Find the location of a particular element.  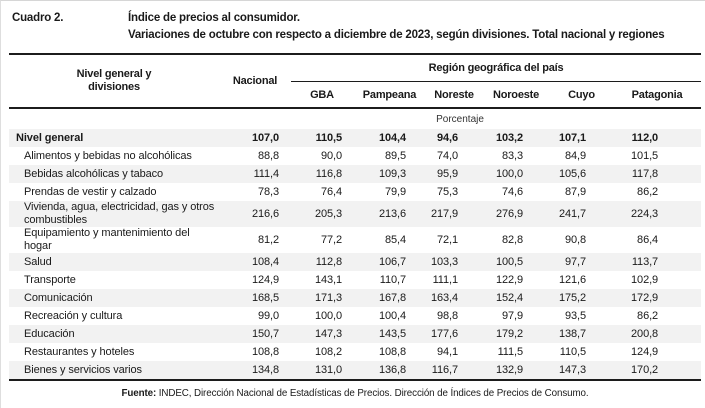

value-cell: 117,8 is located at coordinates (645, 174).